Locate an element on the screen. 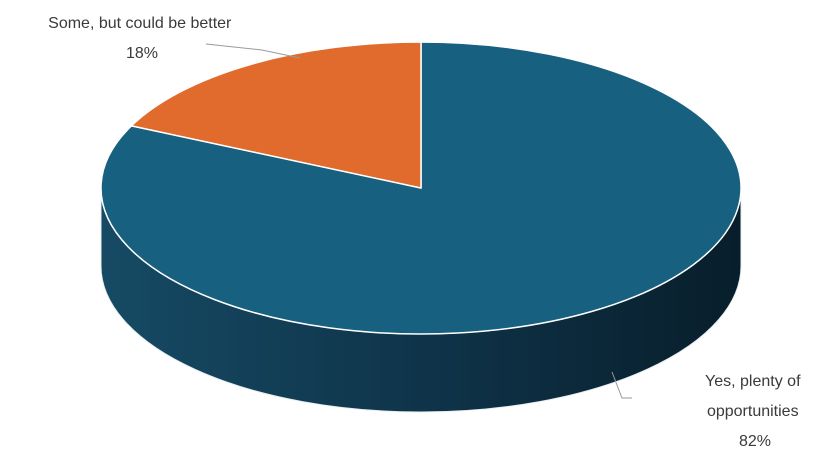  slice-label-some: Some, but could be better 18% is located at coordinates (142, 38).